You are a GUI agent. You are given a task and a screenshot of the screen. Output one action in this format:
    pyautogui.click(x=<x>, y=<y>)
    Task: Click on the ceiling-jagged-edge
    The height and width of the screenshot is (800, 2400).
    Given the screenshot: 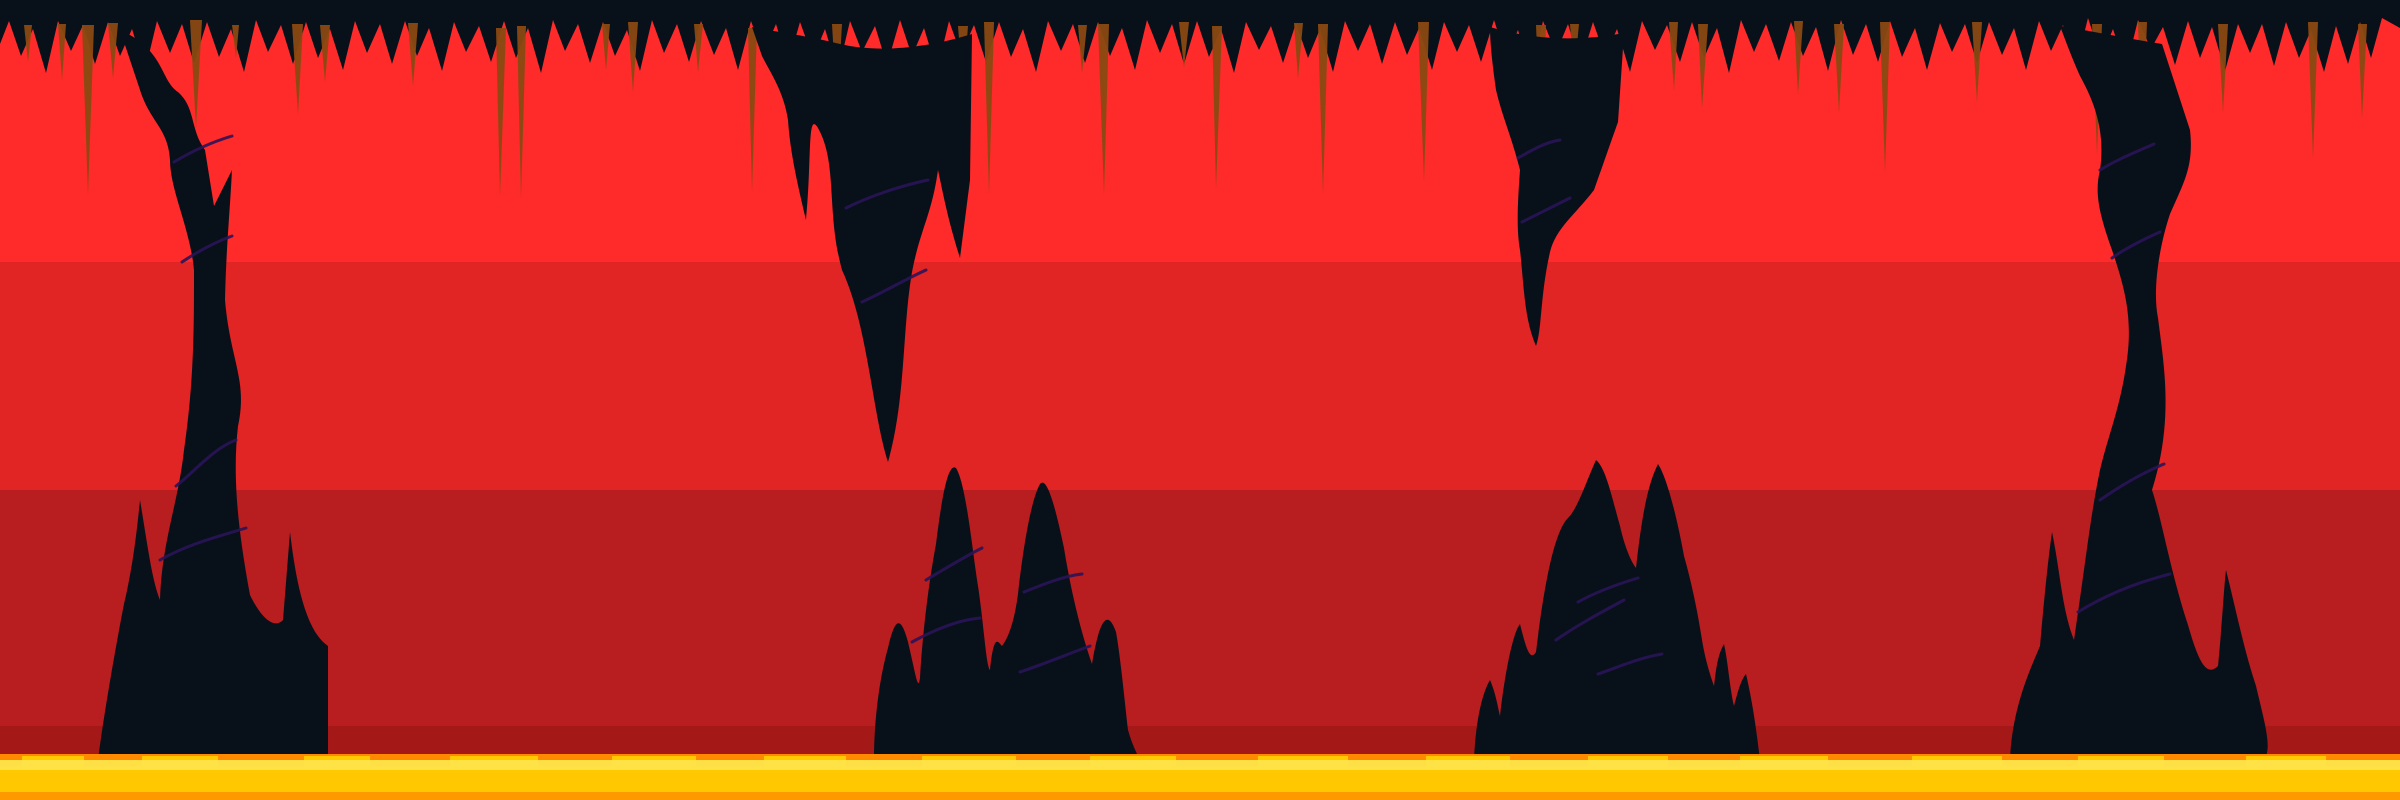 What is the action you would take?
    pyautogui.click(x=1200, y=37)
    